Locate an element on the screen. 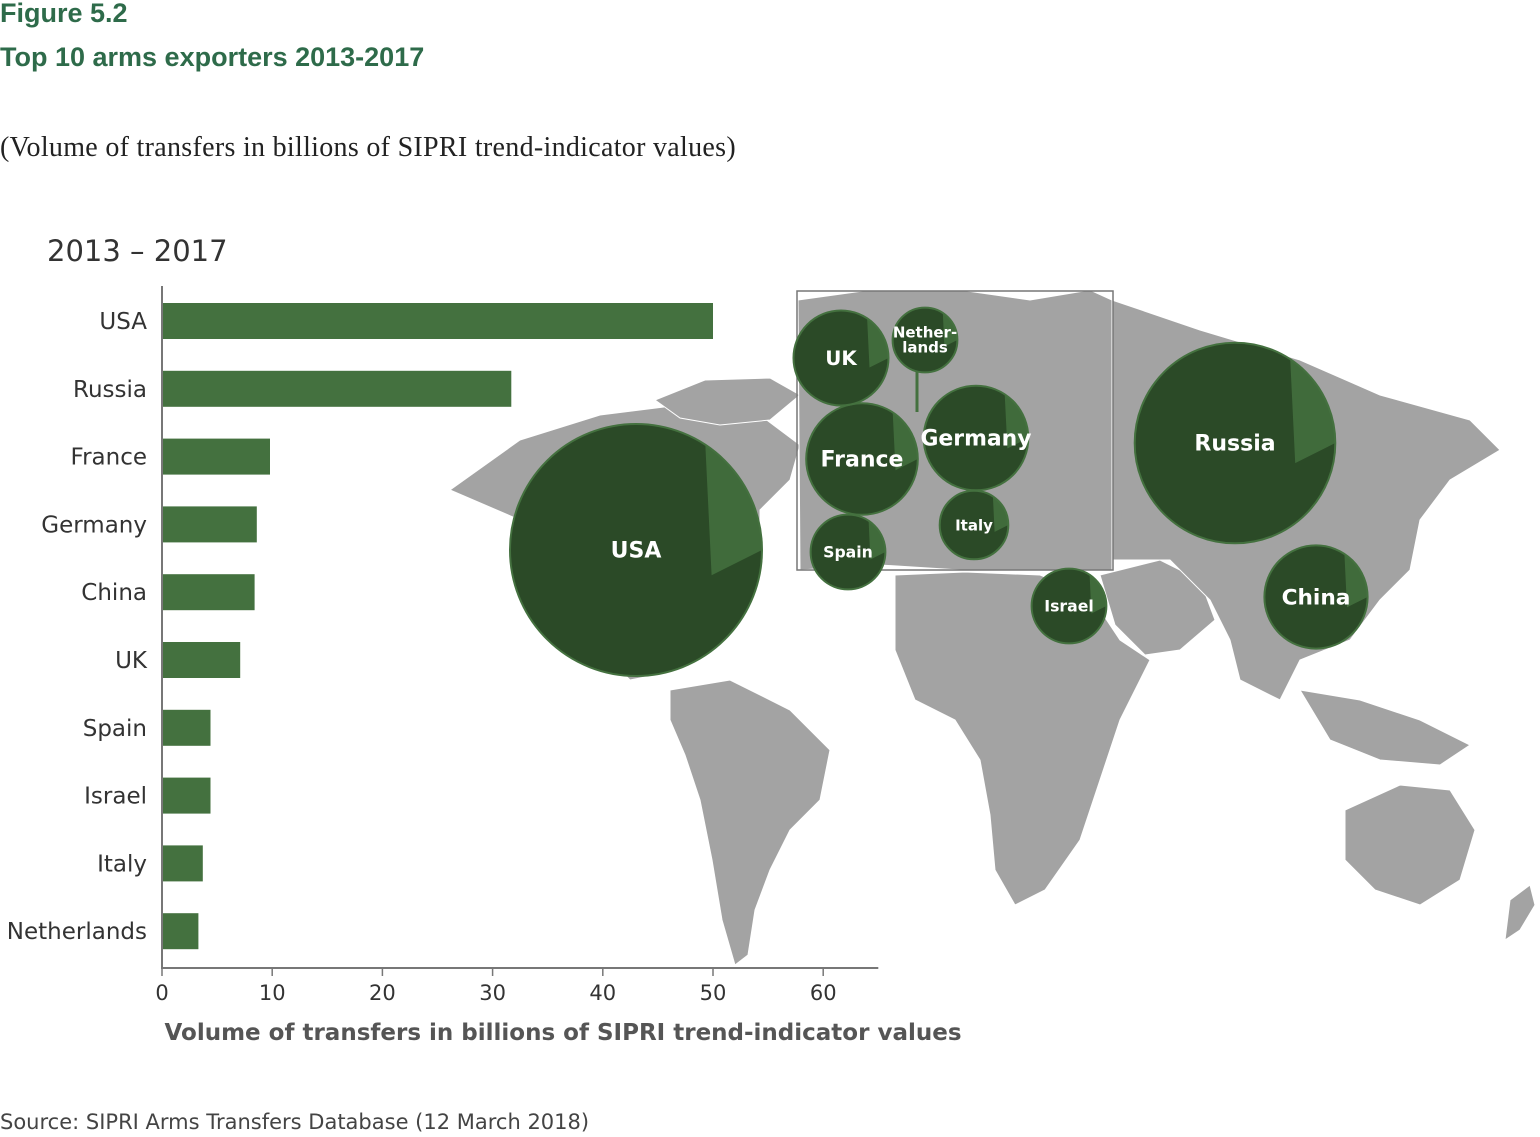  category-label-spain: Spain is located at coordinates (115, 729).